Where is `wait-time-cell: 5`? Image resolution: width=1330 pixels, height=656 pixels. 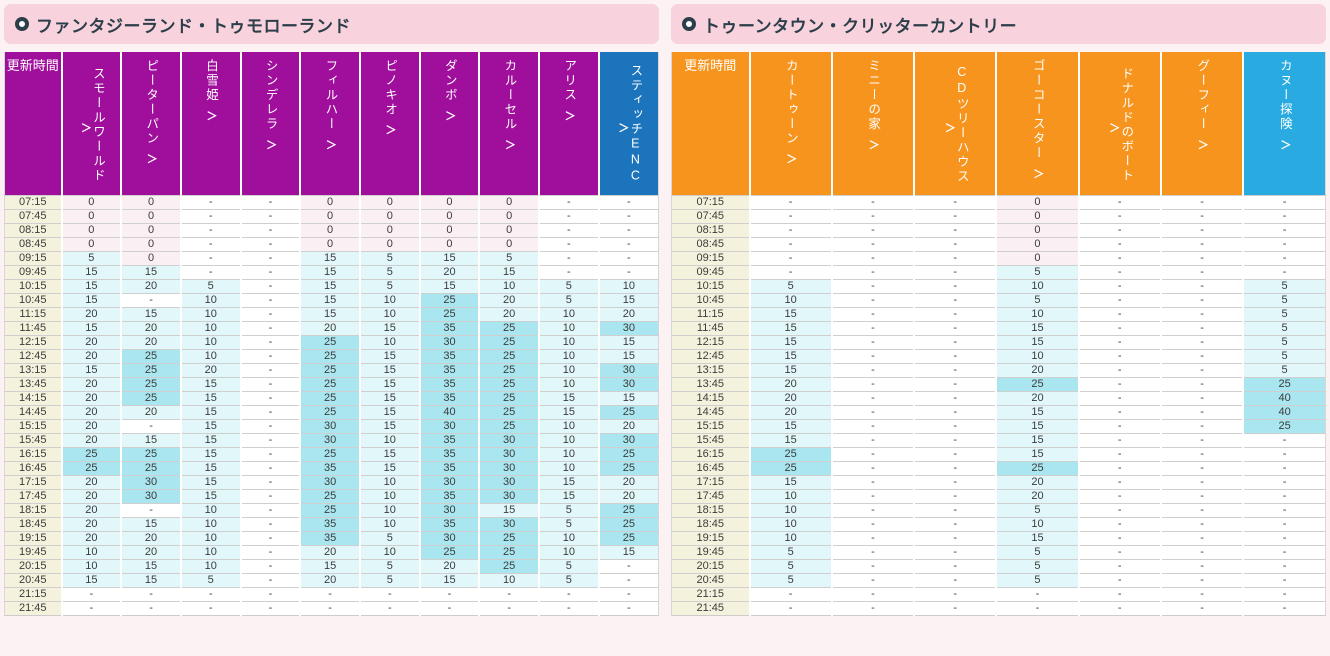 wait-time-cell: 5 is located at coordinates (791, 286).